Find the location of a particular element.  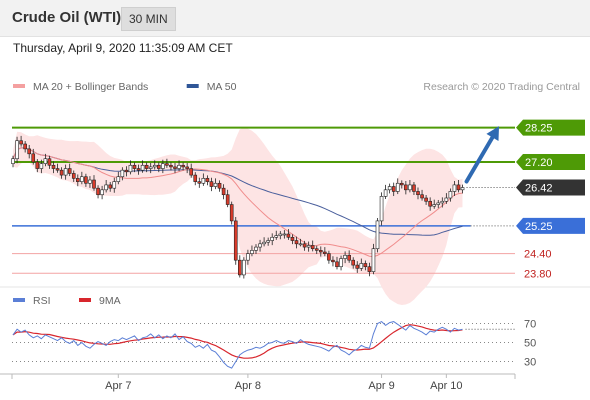

price-label-24.40: 24.40 is located at coordinates (538, 255).